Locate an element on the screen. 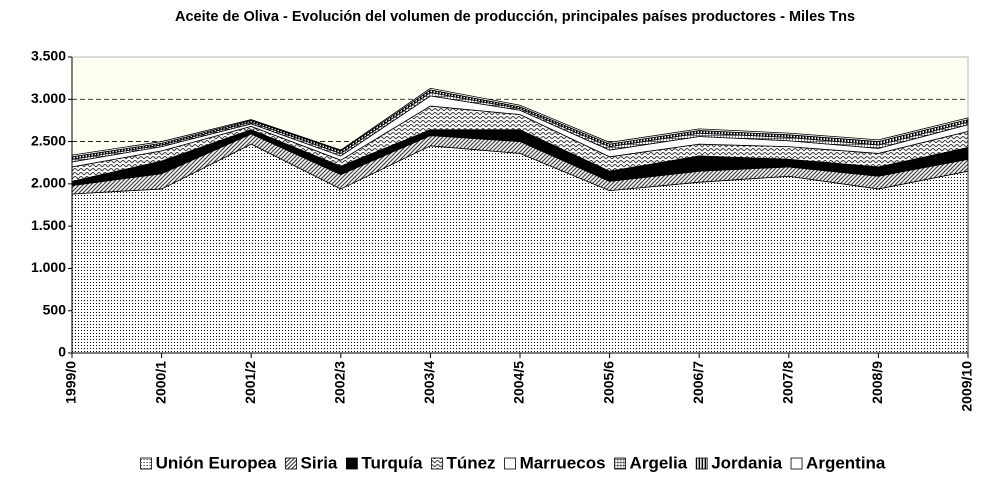  x-tick-label: 2004/5 is located at coordinates (519, 382).